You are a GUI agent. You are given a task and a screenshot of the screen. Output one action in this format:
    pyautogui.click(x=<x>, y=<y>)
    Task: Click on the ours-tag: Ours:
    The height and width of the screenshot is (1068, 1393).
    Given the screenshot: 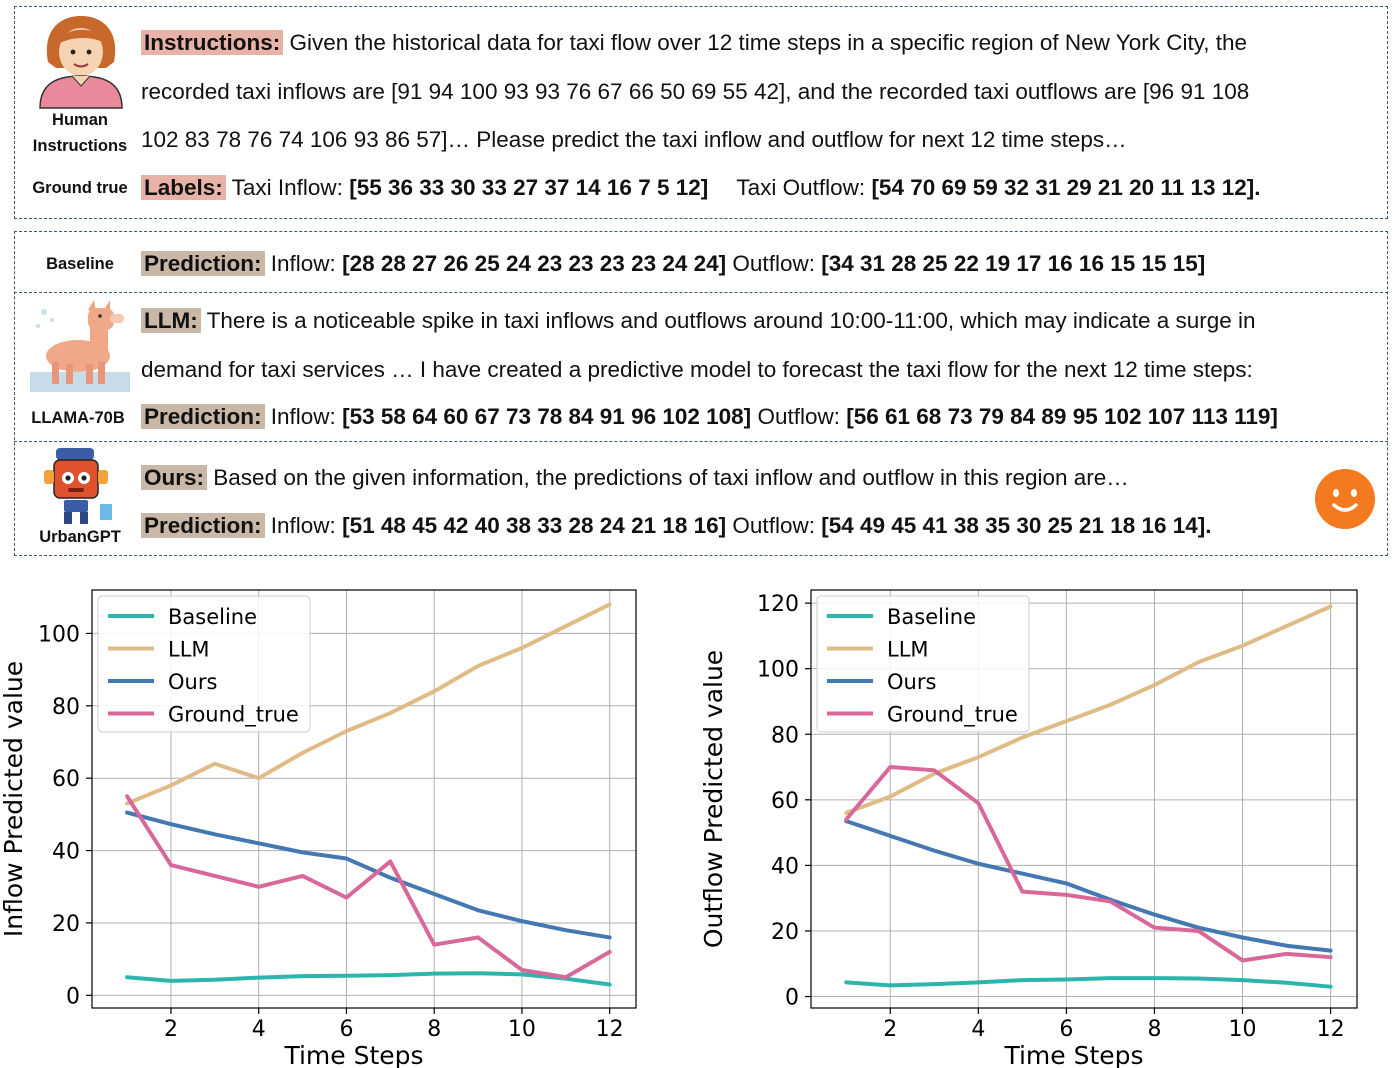 What is the action you would take?
    pyautogui.click(x=174, y=477)
    